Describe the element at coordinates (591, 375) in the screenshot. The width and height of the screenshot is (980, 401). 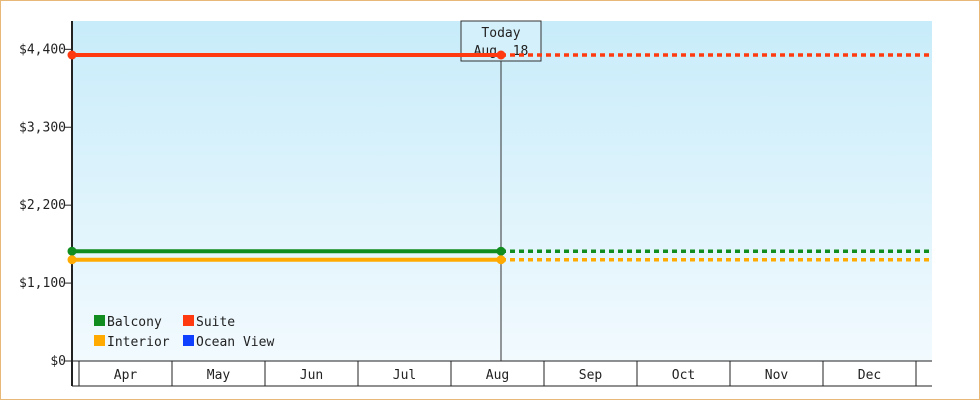
I see `x-tick-label: Sep` at that location.